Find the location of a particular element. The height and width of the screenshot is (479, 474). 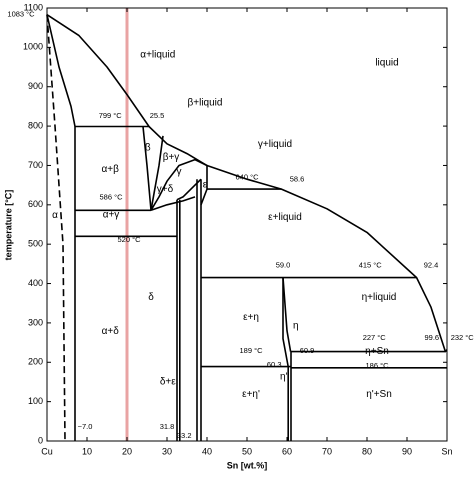

y-tick-label: 1000 is located at coordinates (33, 47).